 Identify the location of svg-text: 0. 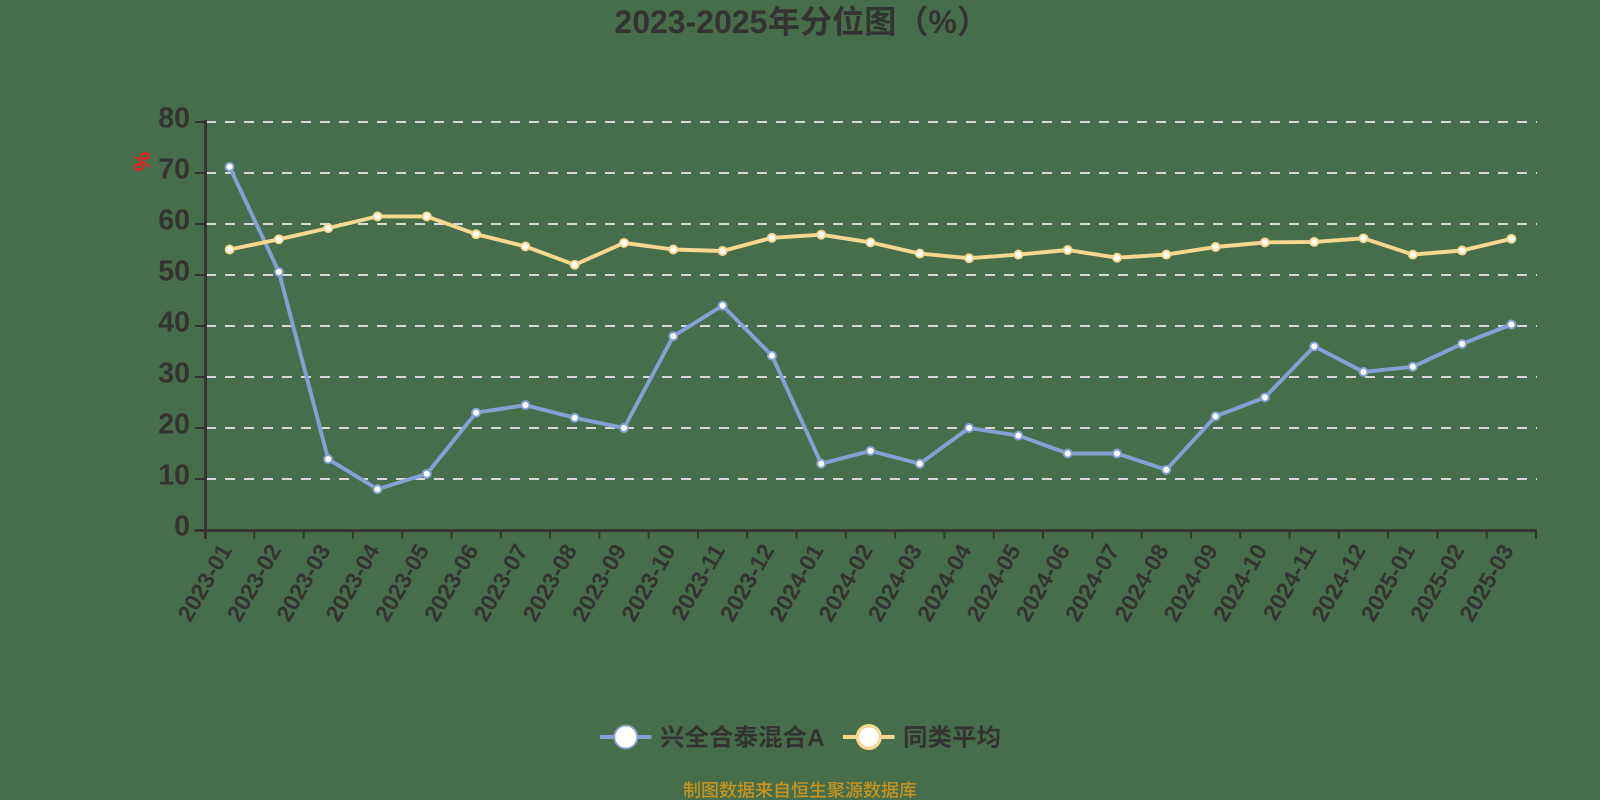
(182, 527).